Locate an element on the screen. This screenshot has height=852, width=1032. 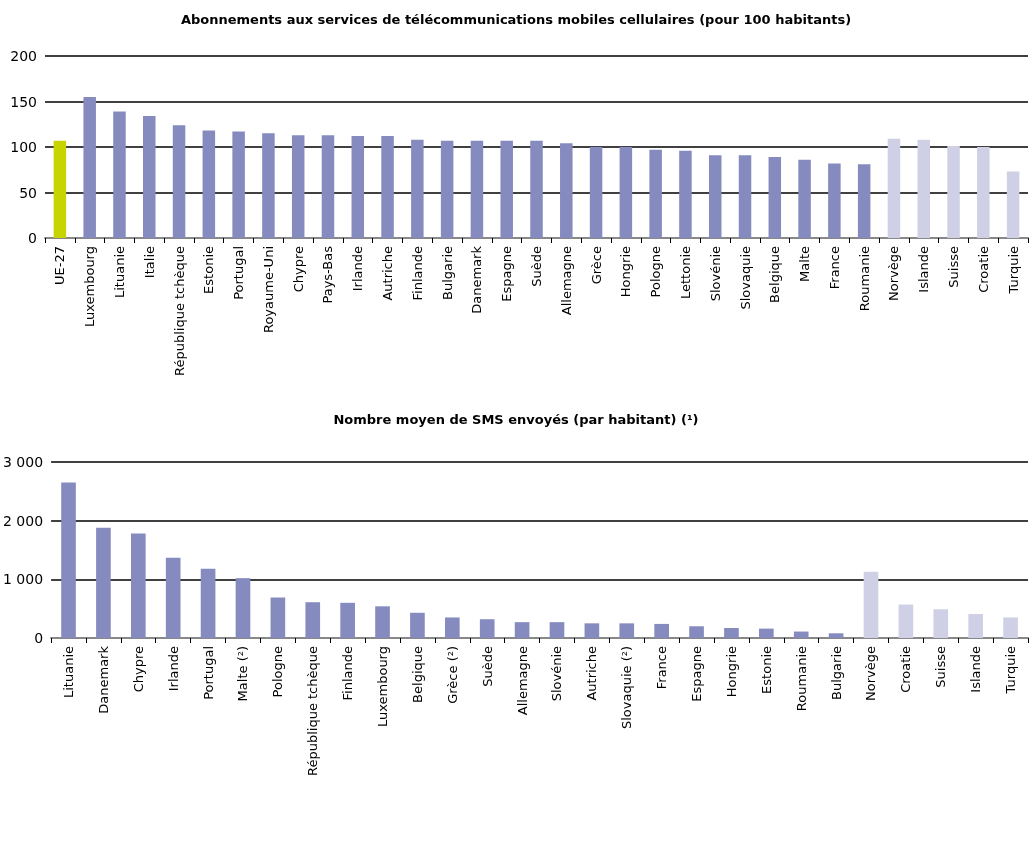
y-tick-label: 3 000 is located at coordinates (23, 462).